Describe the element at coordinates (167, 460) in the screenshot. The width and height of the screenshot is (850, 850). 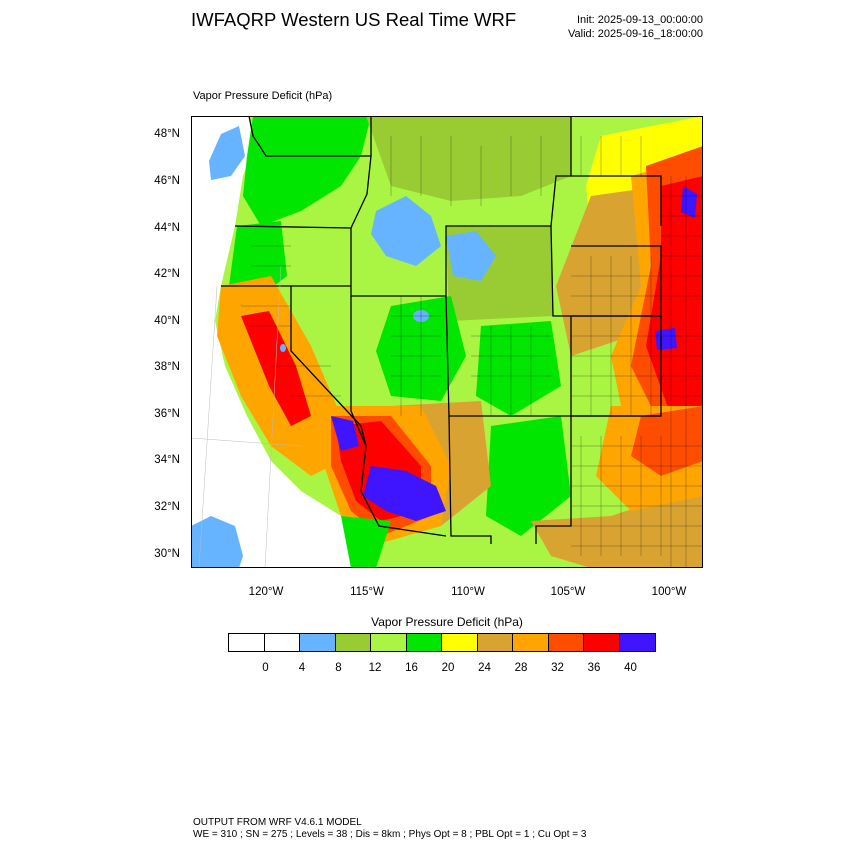
I see `lat-tick-34: 34°N` at that location.